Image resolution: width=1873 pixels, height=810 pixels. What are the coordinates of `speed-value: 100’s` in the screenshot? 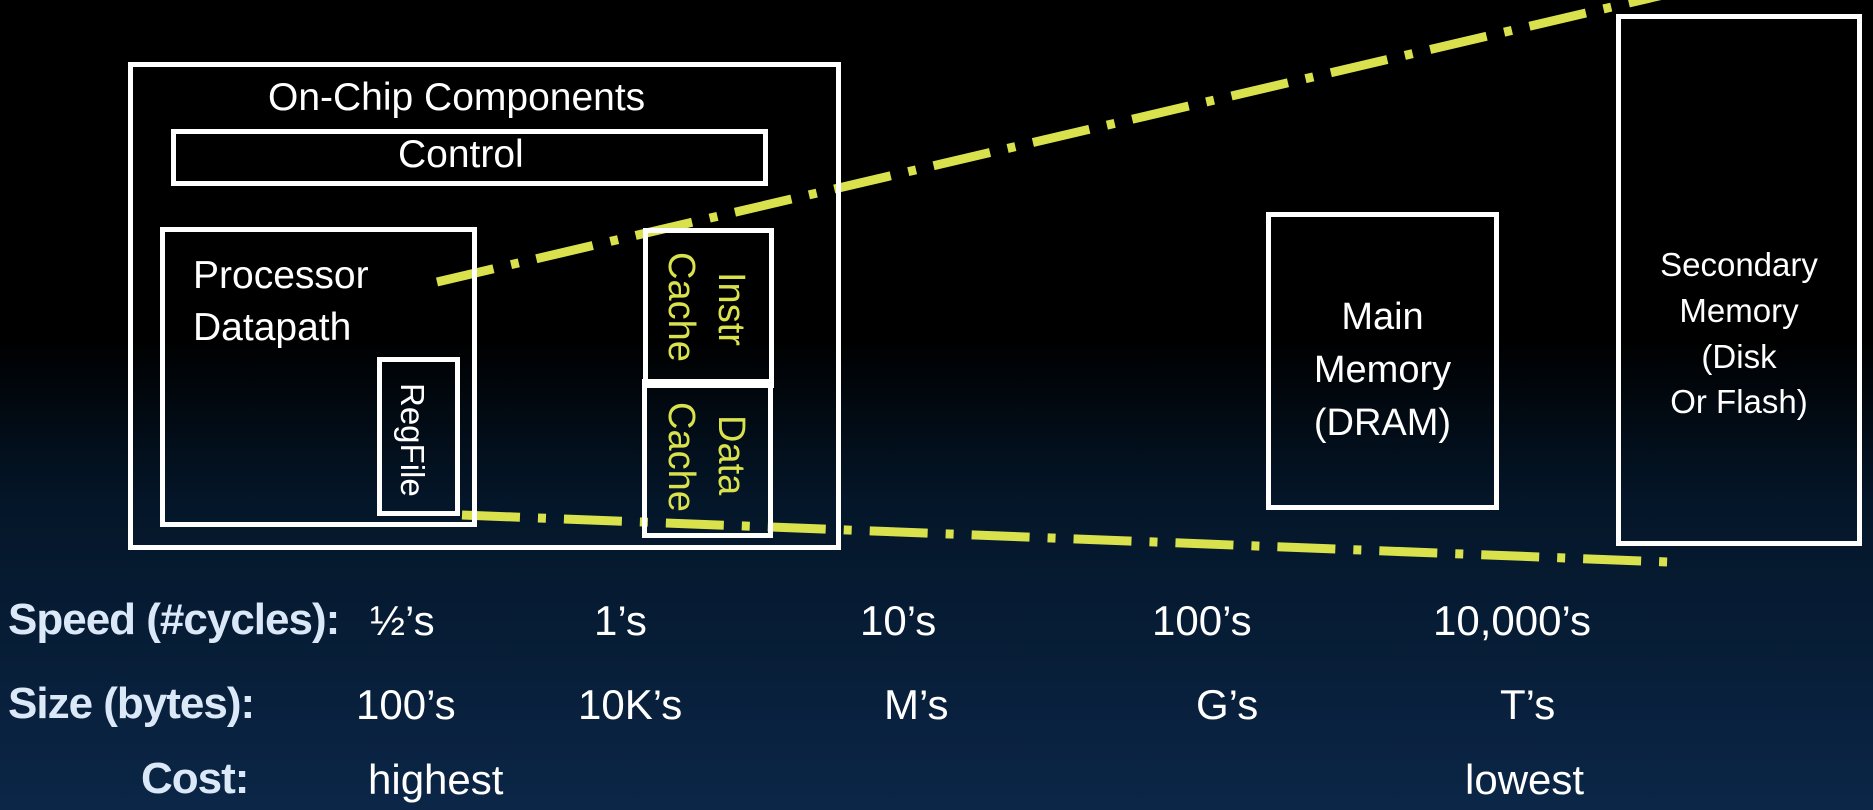 It's located at (1202, 620).